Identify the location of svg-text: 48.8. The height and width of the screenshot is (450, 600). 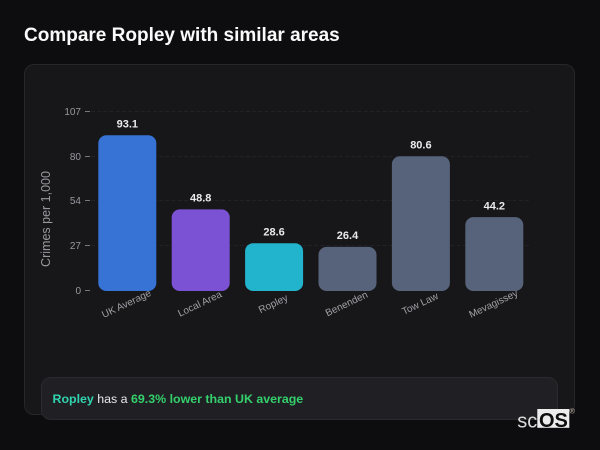
(200, 199).